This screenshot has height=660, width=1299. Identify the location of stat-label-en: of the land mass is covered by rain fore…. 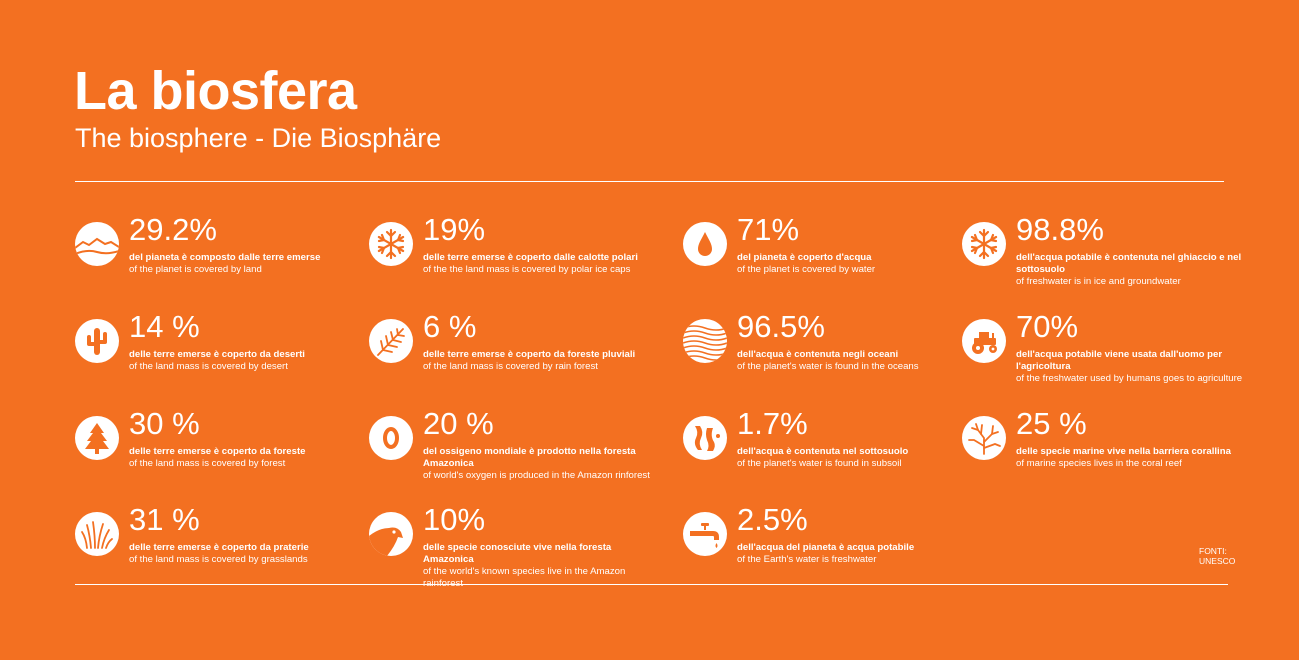
(510, 366).